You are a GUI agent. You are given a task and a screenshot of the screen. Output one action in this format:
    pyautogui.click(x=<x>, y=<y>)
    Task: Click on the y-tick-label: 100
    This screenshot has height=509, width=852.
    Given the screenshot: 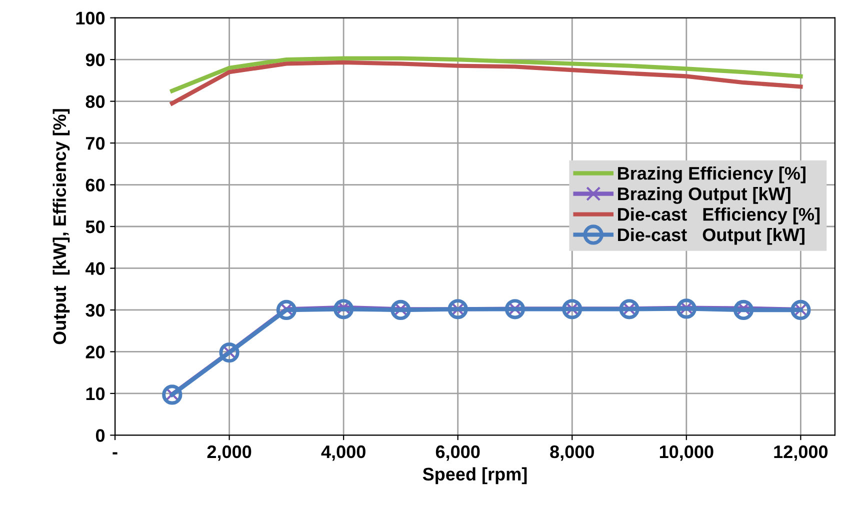 What is the action you would take?
    pyautogui.click(x=90, y=18)
    